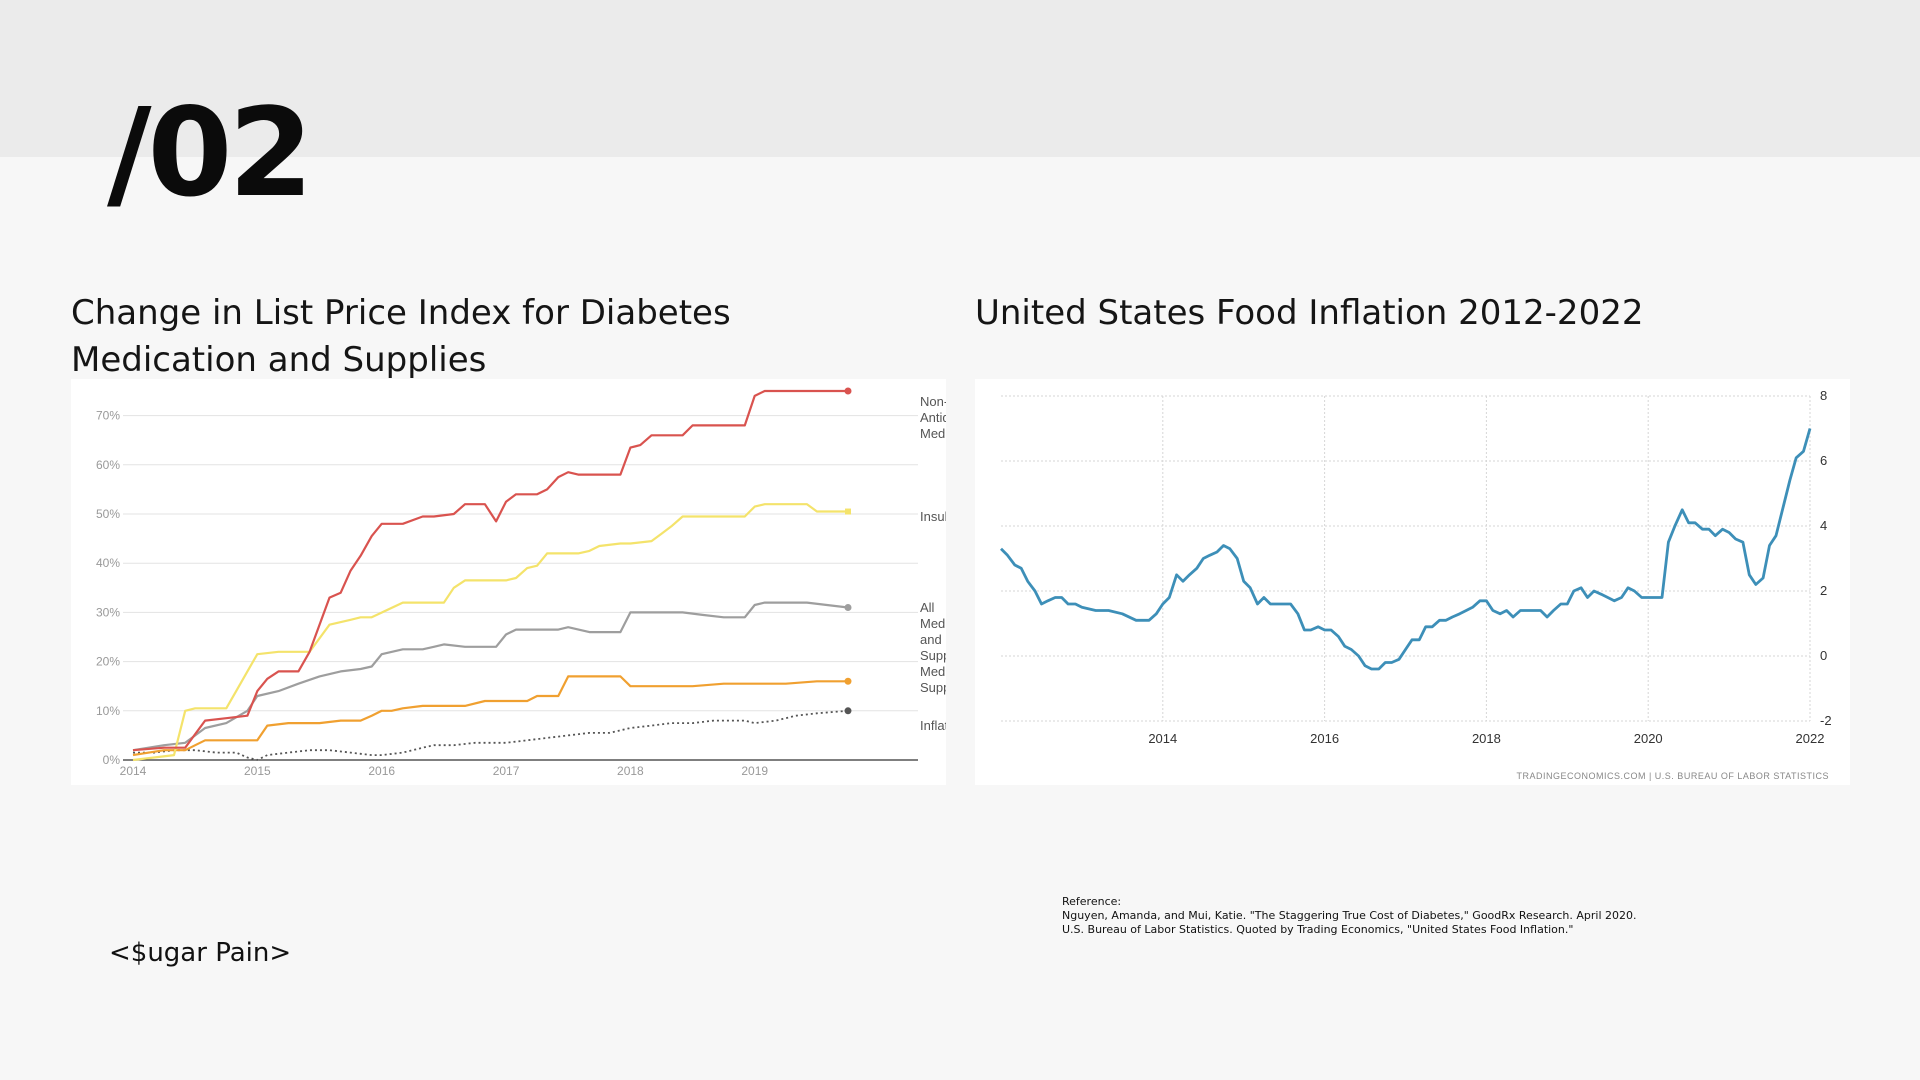 Image resolution: width=1920 pixels, height=1080 pixels. Describe the element at coordinates (1092, 901) in the screenshot. I see `references-heading: Reference:` at that location.